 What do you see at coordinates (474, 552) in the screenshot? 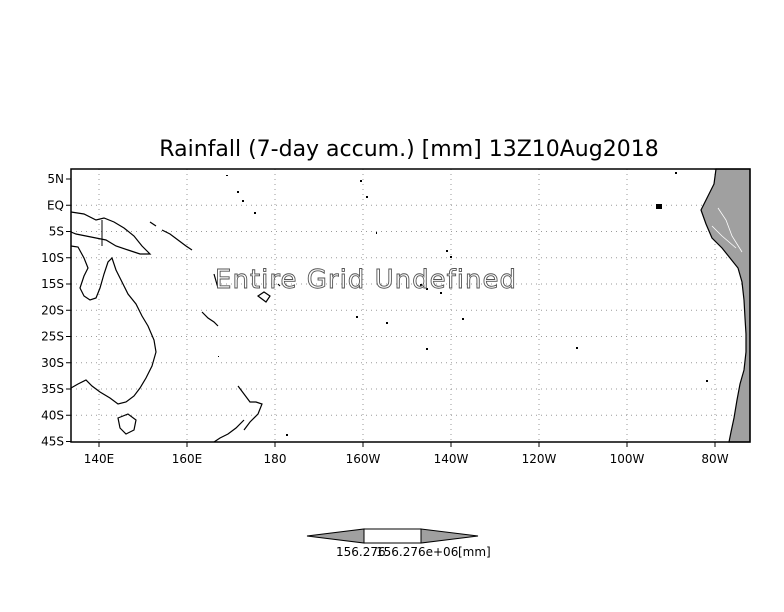
I see `colorbar-unit: [mm]` at bounding box center [474, 552].